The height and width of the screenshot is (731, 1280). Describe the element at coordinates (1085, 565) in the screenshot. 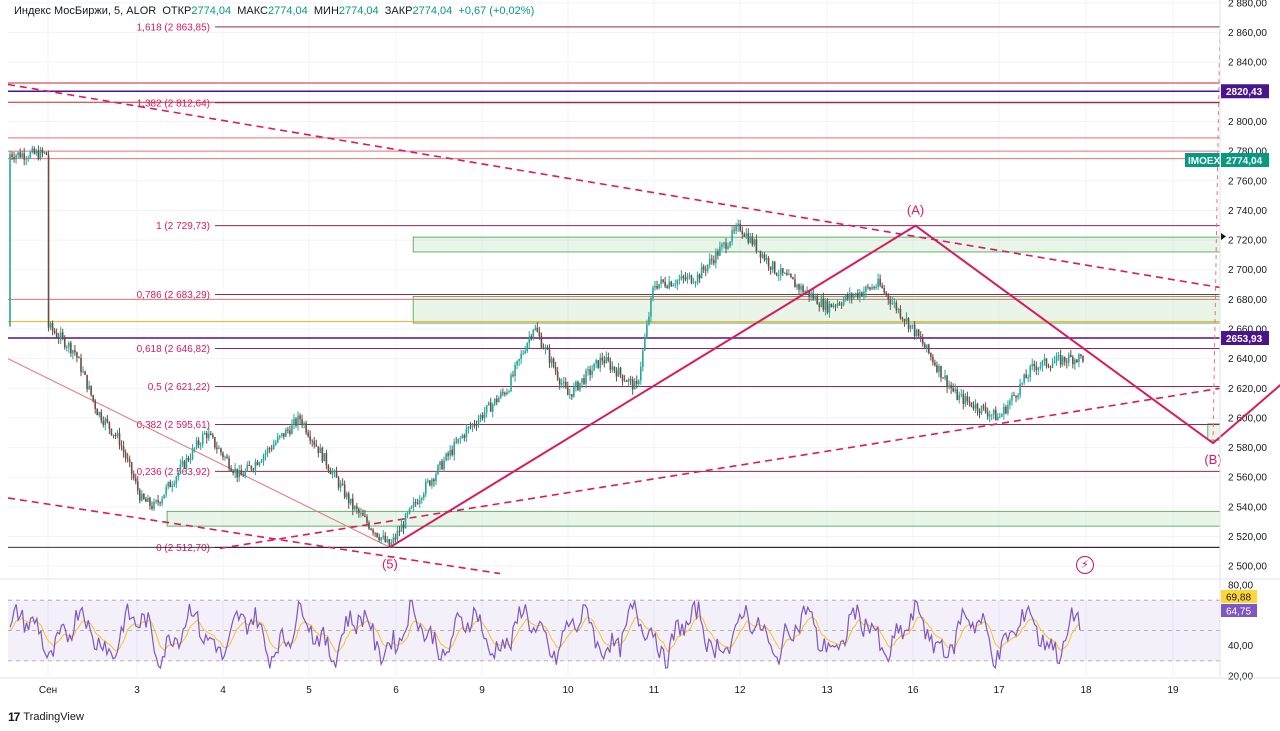

I see `flash-alert-icon: ⚡` at that location.